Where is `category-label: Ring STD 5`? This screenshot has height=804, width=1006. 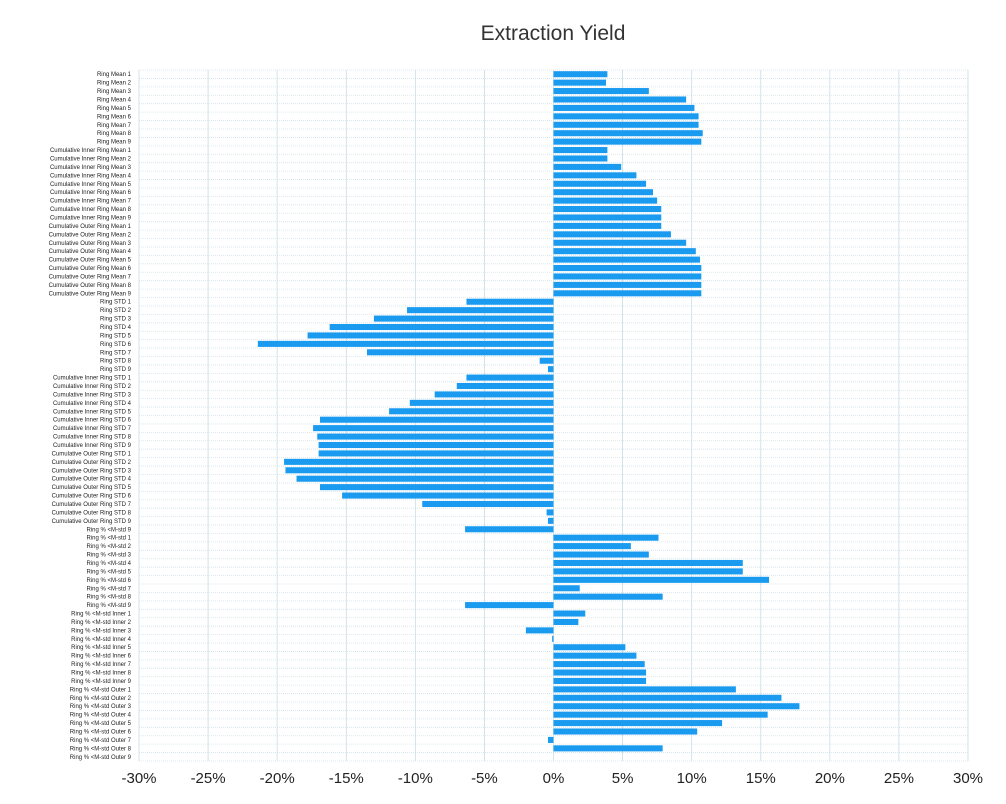
category-label: Ring STD 5 is located at coordinates (116, 336).